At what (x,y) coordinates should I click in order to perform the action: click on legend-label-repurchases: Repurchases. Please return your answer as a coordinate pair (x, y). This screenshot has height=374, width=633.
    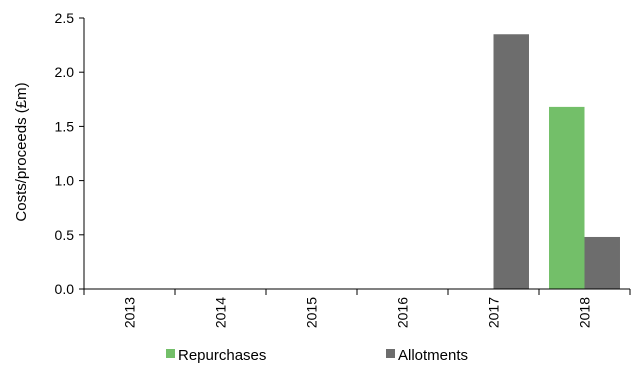
    Looking at the image, I should click on (222, 355).